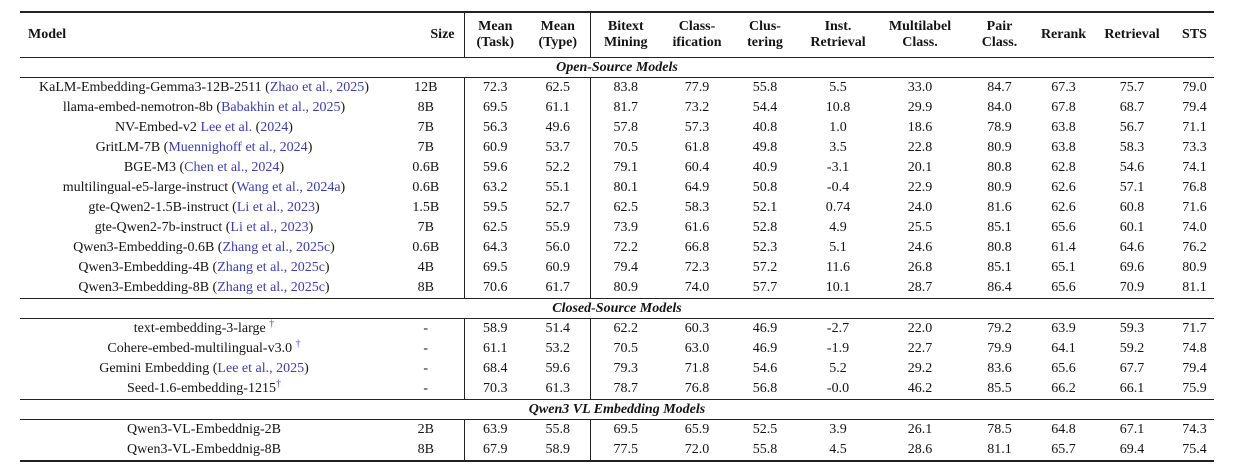 This screenshot has height=472, width=1239. Describe the element at coordinates (201, 328) in the screenshot. I see `model-name-text: text-embedding-3-large` at that location.